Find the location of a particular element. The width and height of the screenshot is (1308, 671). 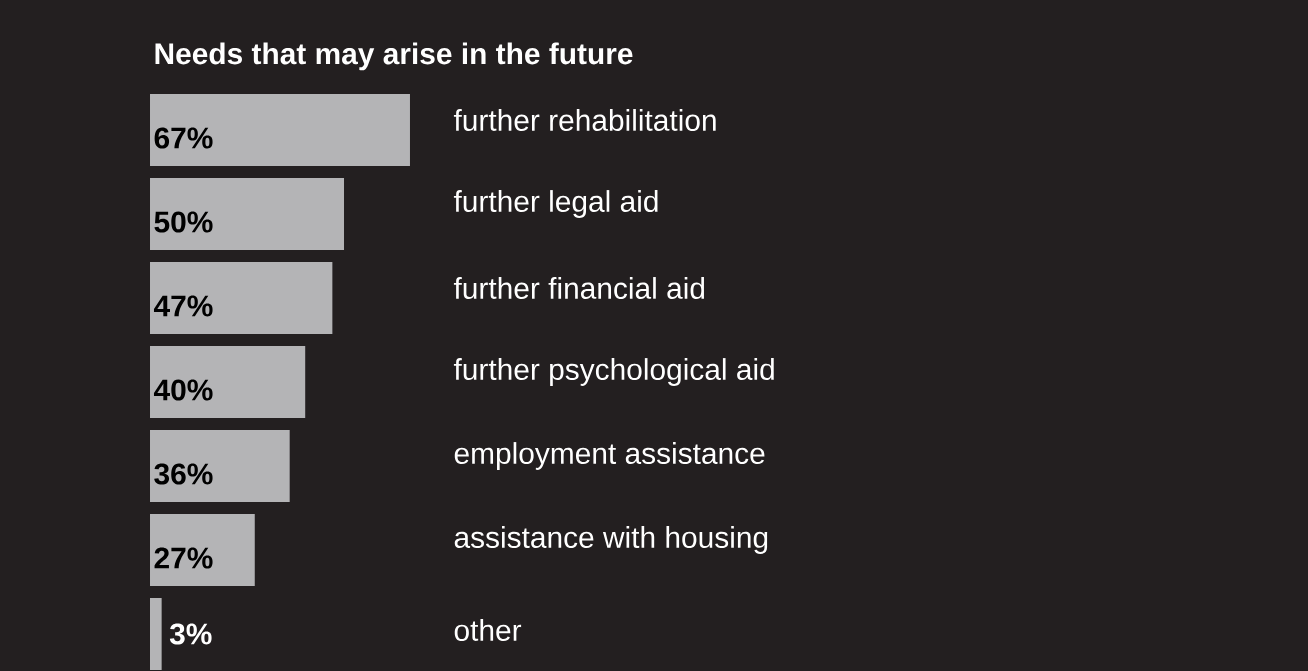

data-label: 27% is located at coordinates (183, 558).